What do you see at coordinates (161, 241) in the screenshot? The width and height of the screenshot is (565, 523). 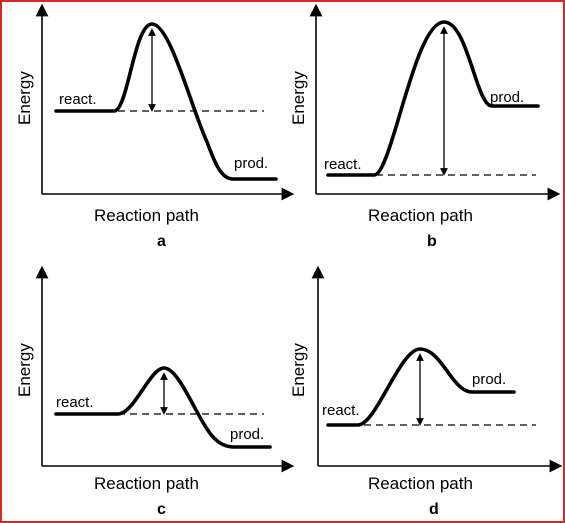 I see `panel-letter: a` at bounding box center [161, 241].